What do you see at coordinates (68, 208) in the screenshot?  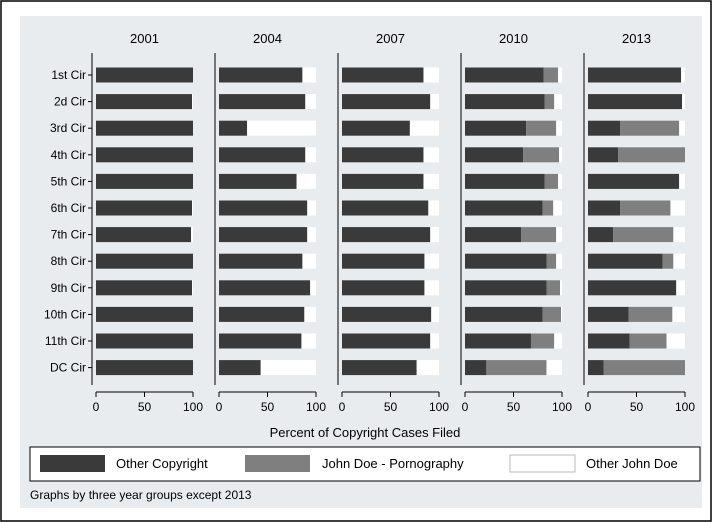 I see `y-tick-label: 6th Cir` at bounding box center [68, 208].